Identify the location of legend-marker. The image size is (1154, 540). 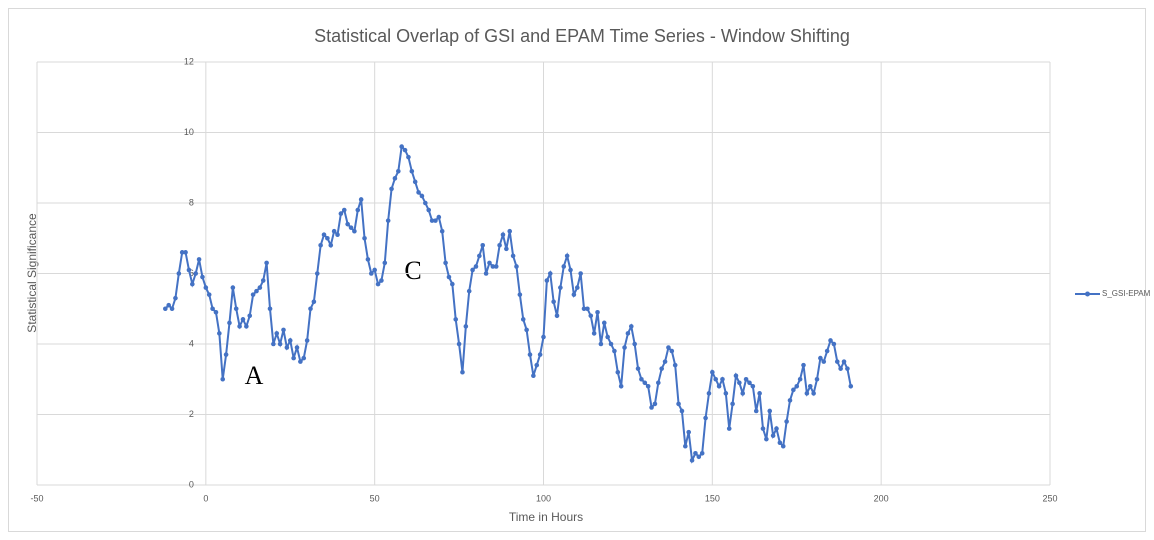
(1087, 294).